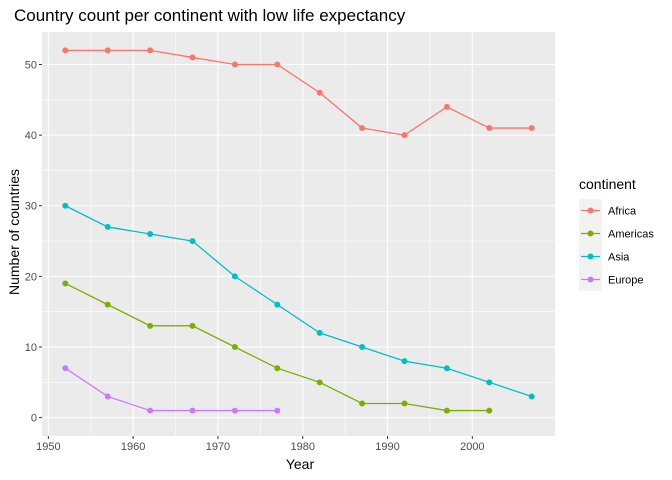  Describe the element at coordinates (604, 256) in the screenshot. I see `legend-item-asia: Asia` at that location.